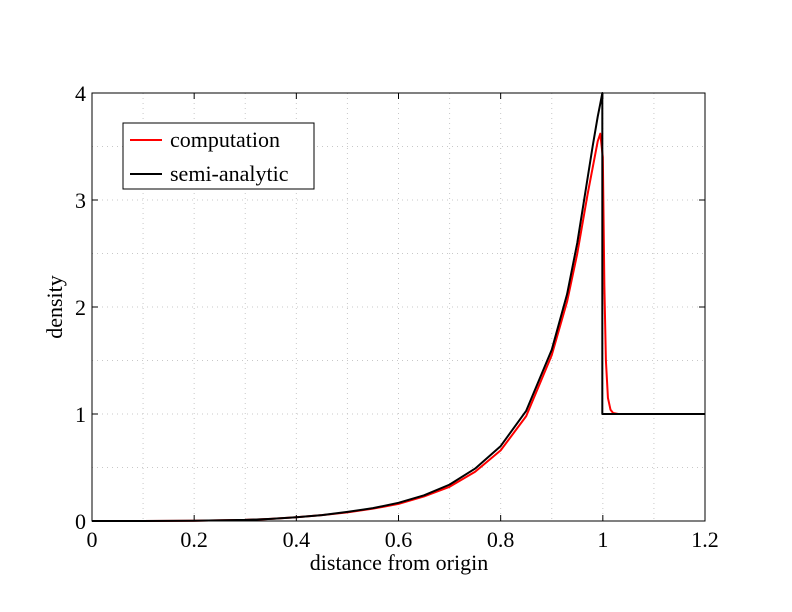 This screenshot has height=612, width=792. I want to click on x-tick-label: 0.6, so click(399, 539).